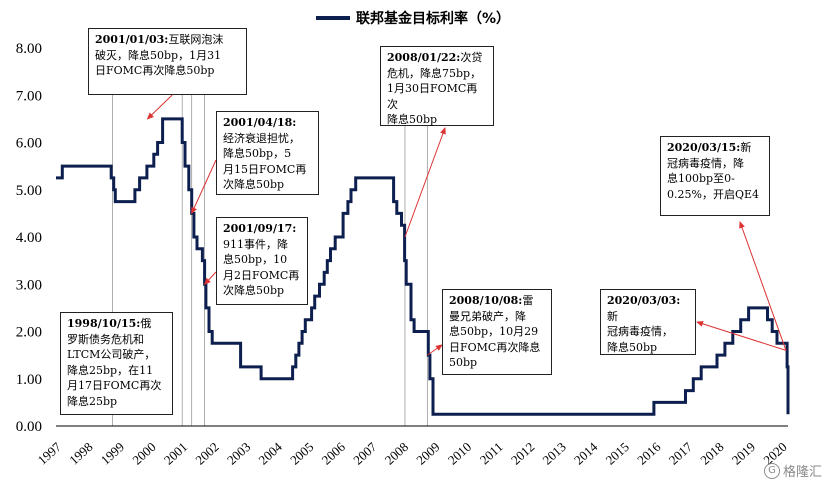 The width and height of the screenshot is (828, 484). What do you see at coordinates (427, 453) in the screenshot?
I see `x-tick-label: 2009` at bounding box center [427, 453].